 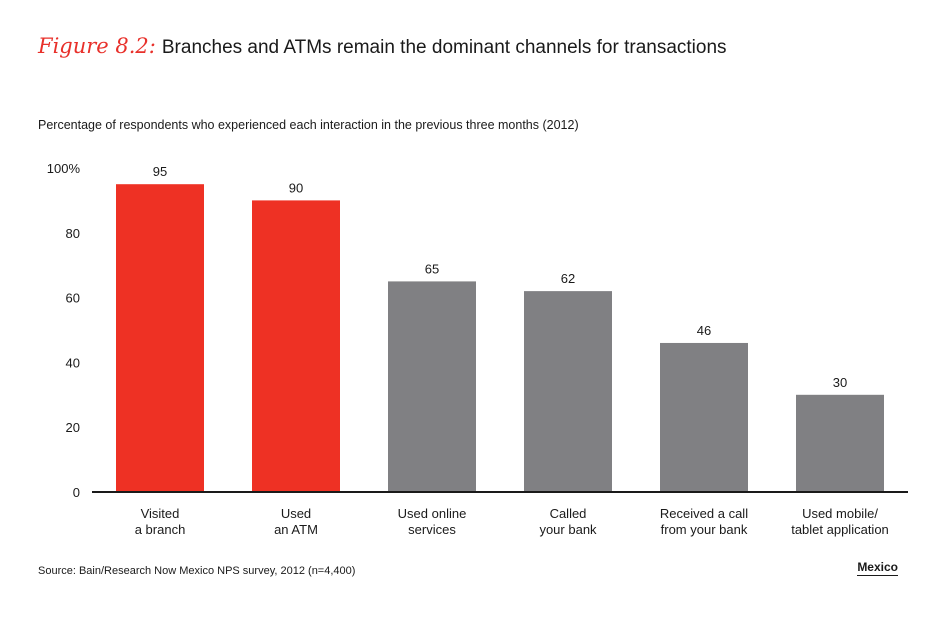 I want to click on category-label-line: Used online, so click(x=432, y=513).